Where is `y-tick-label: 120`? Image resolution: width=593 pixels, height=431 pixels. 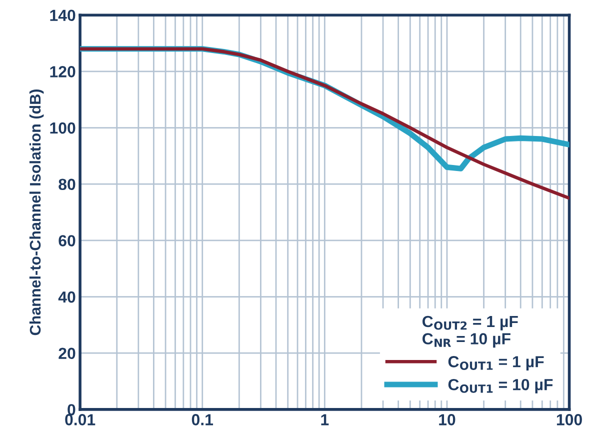 y-tick-label: 120 is located at coordinates (63, 72).